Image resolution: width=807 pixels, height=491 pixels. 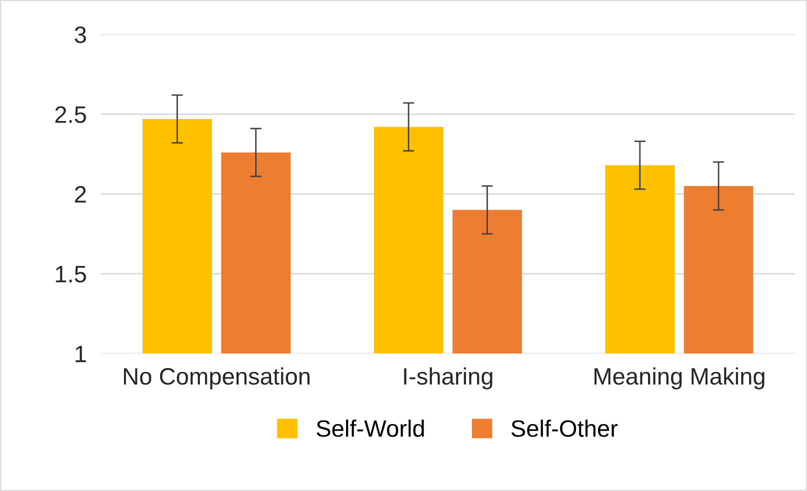 I want to click on y-tick-label: 1.5, so click(x=71, y=274).